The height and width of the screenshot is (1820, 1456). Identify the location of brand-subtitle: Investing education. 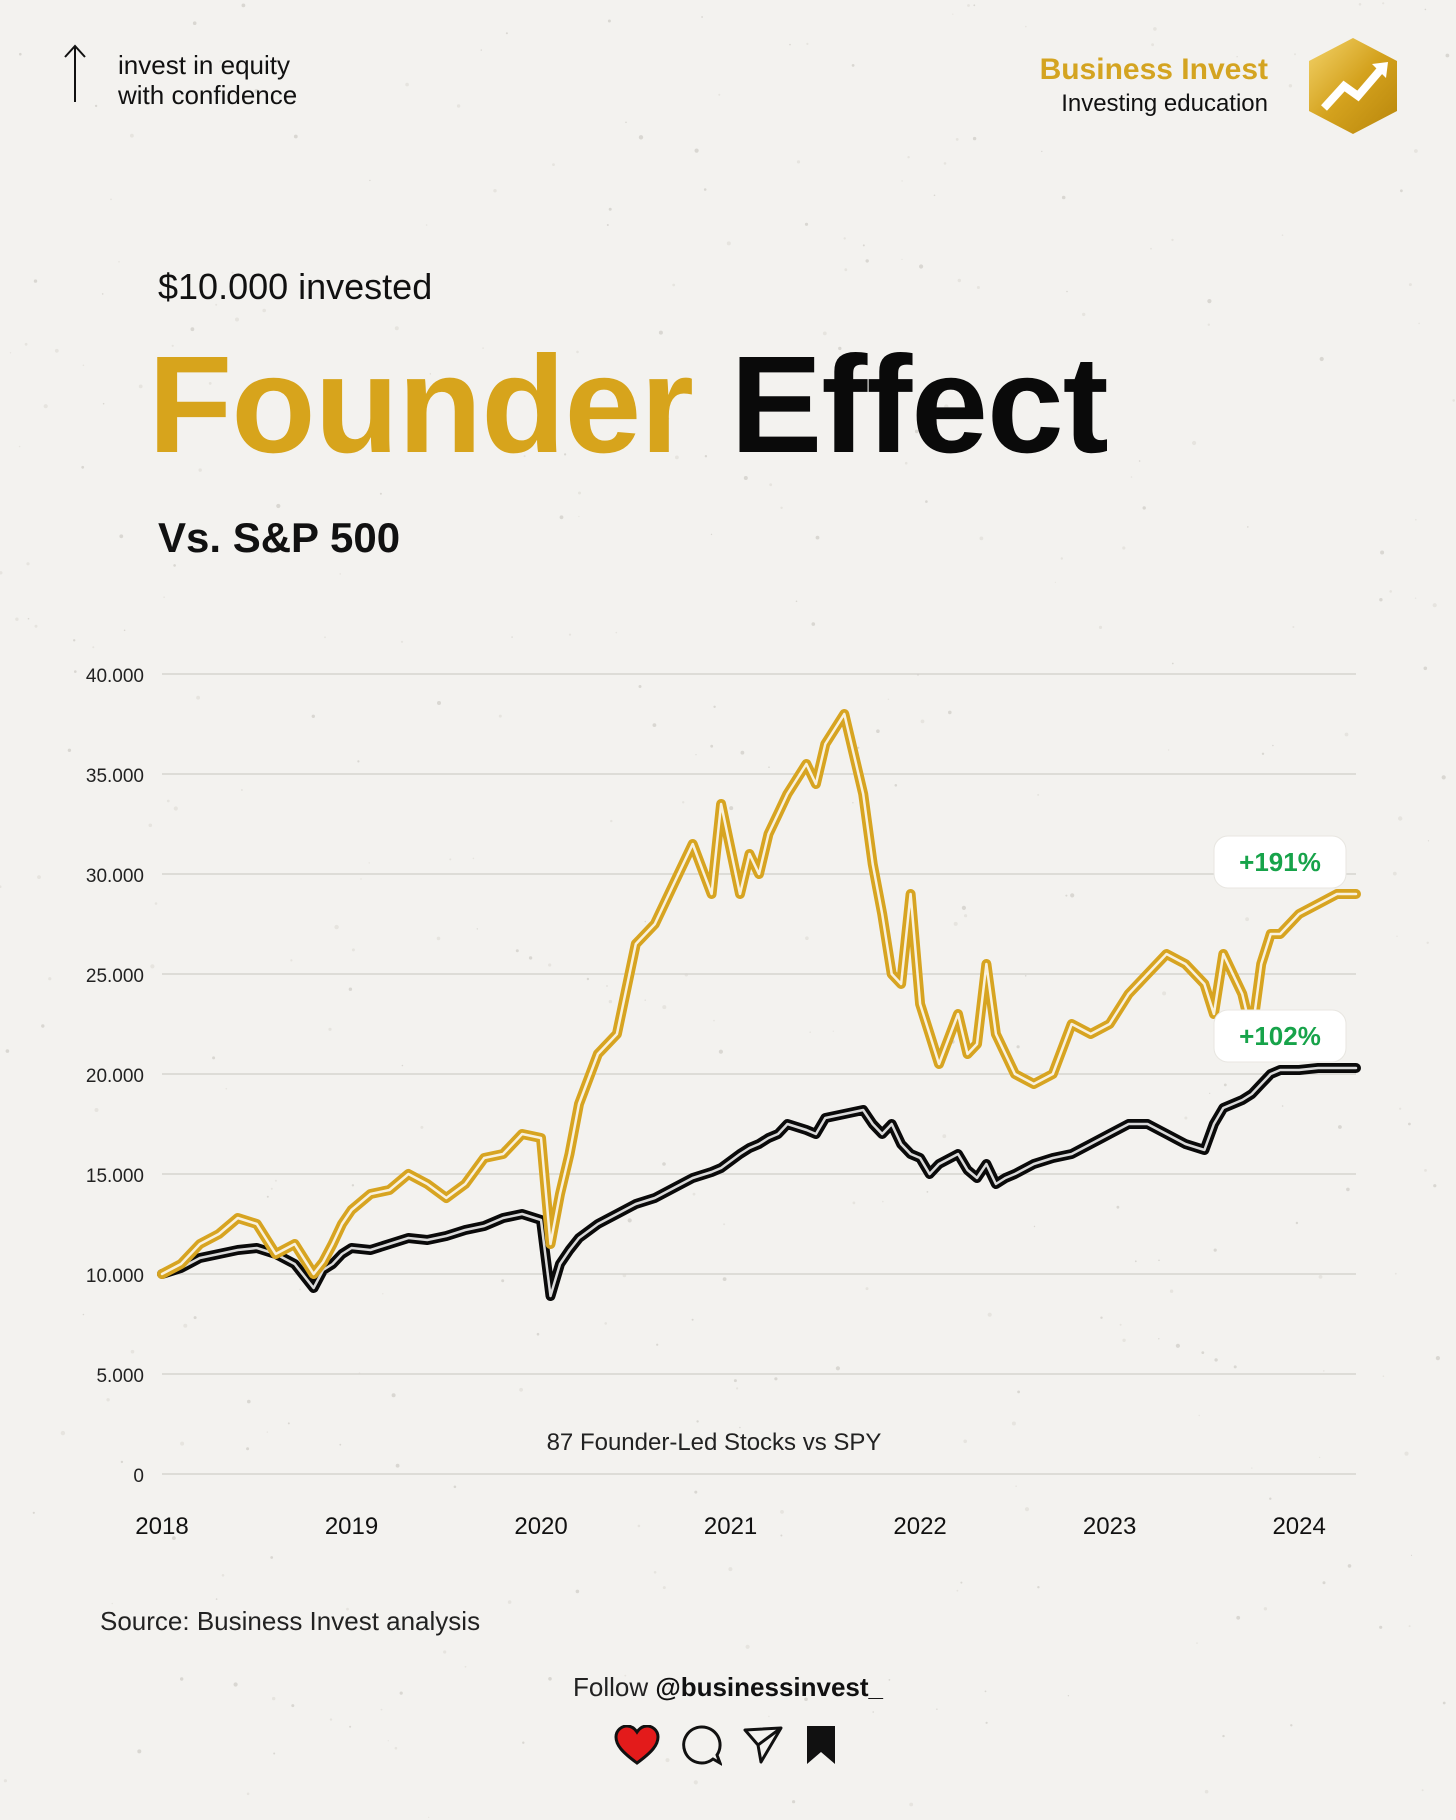
(1164, 103).